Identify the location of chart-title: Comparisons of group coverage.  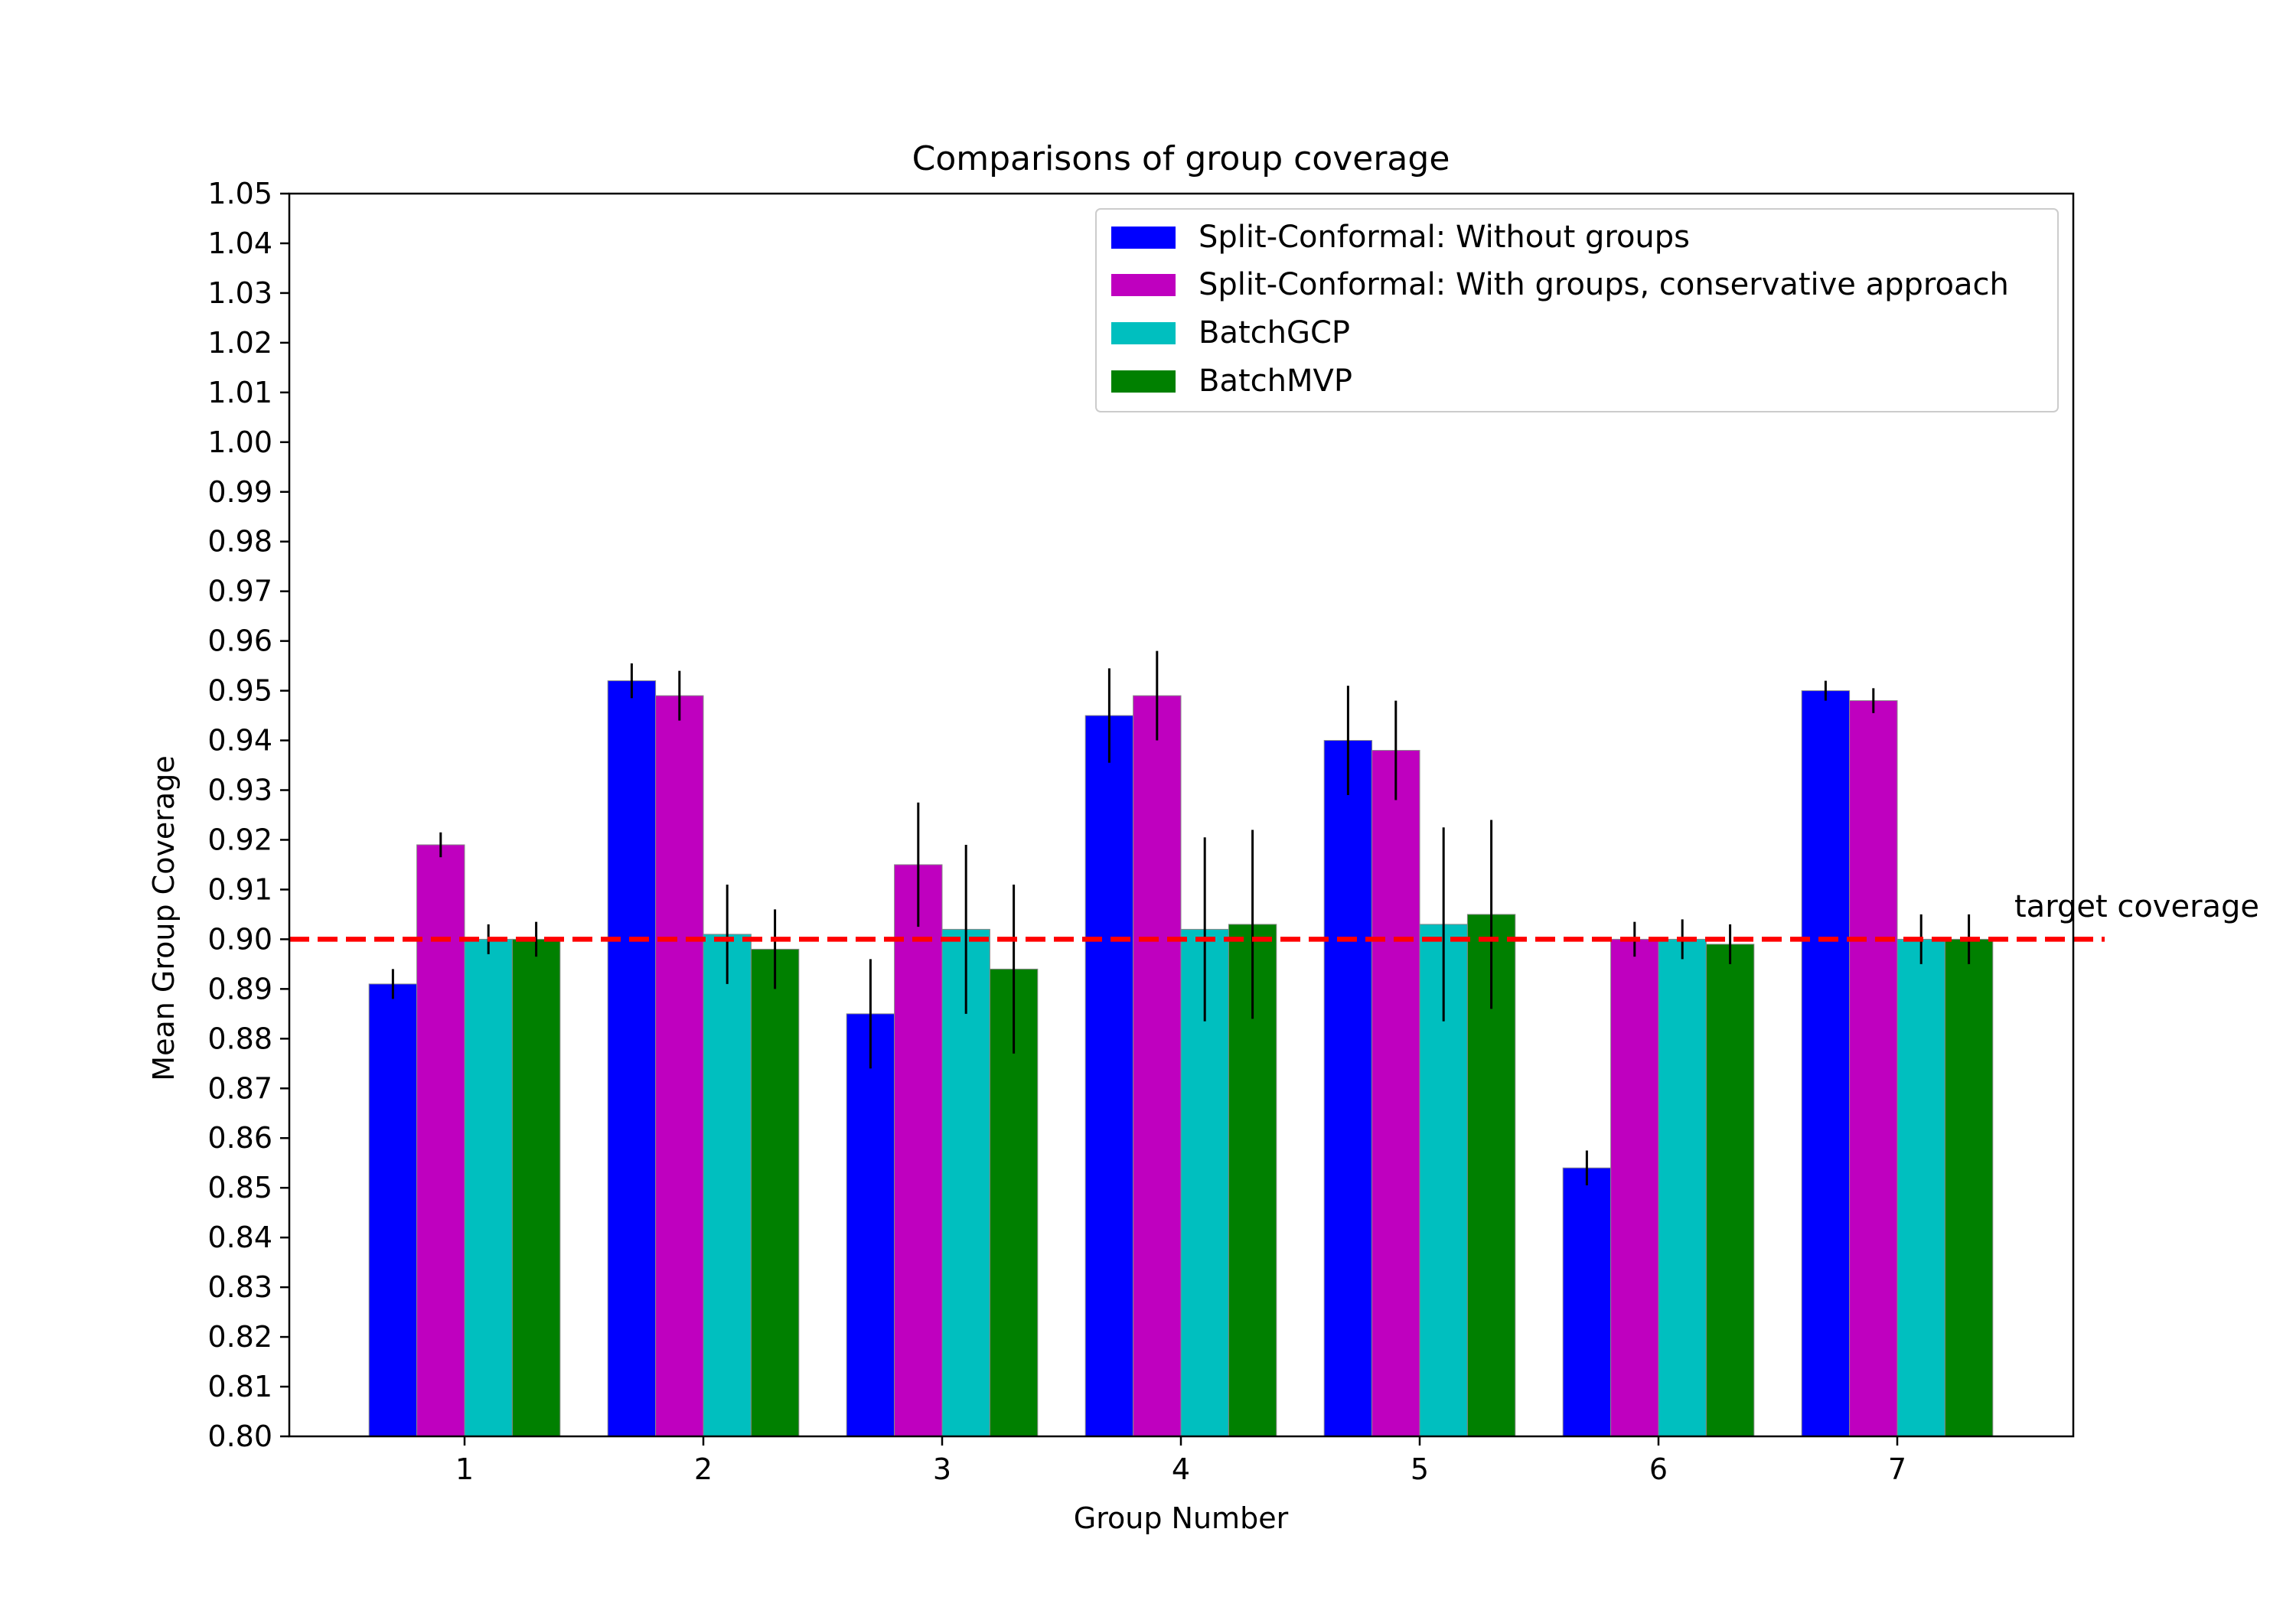
(1181, 158).